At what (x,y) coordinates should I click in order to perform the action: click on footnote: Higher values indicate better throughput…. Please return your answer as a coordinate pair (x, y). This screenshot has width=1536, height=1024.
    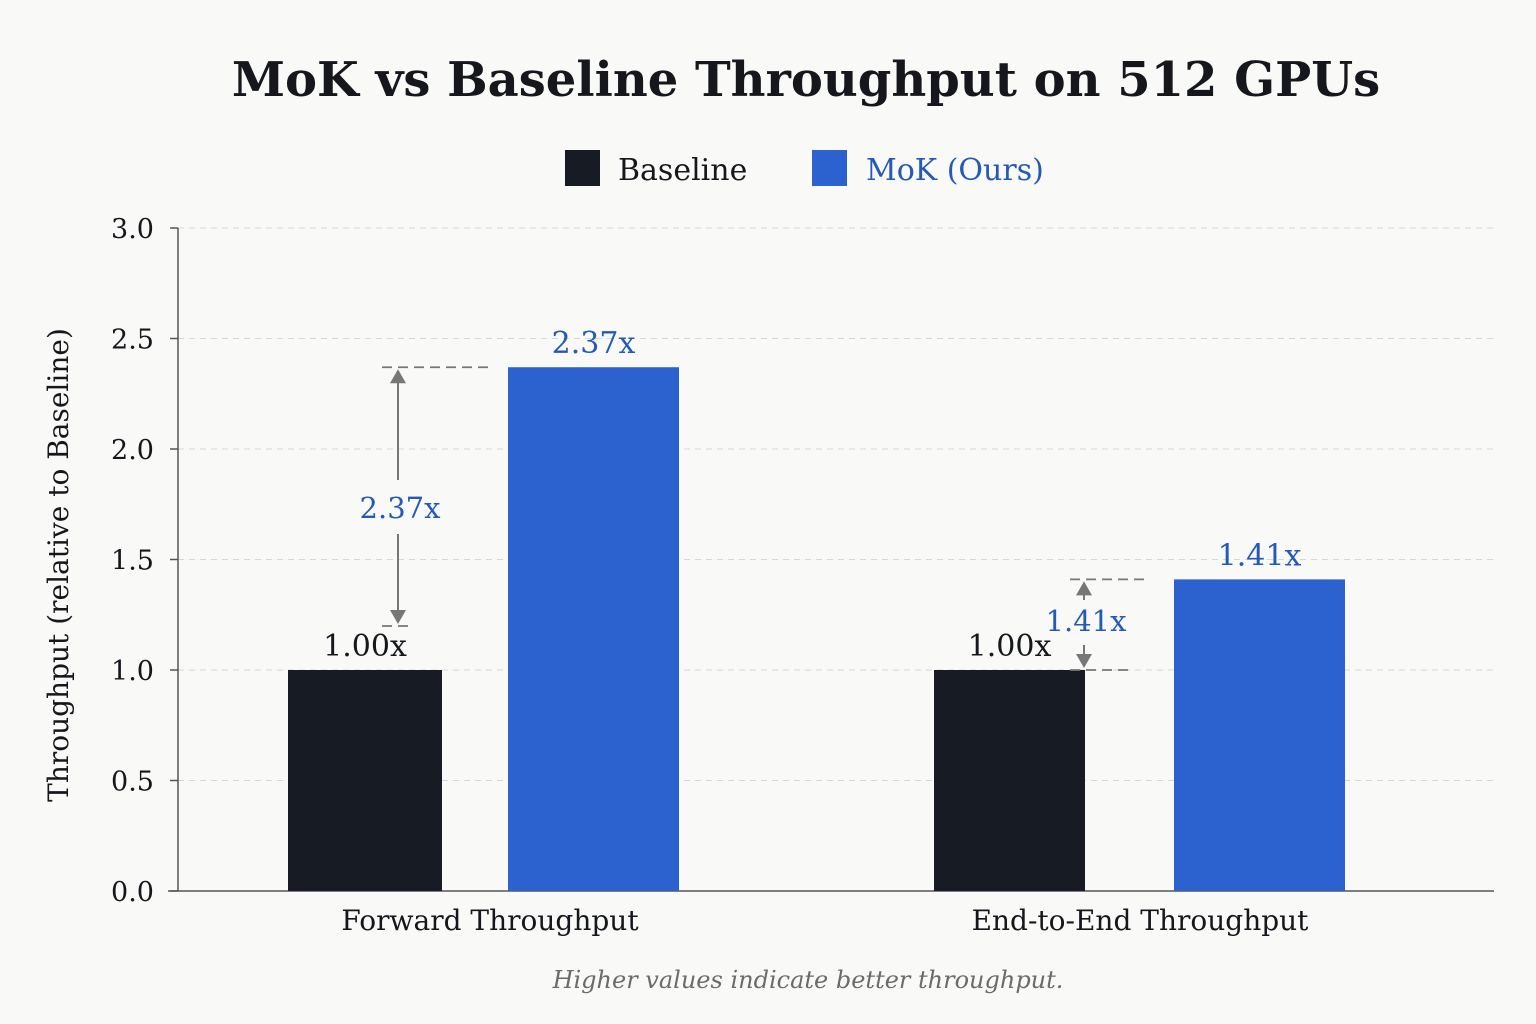
    Looking at the image, I should click on (808, 980).